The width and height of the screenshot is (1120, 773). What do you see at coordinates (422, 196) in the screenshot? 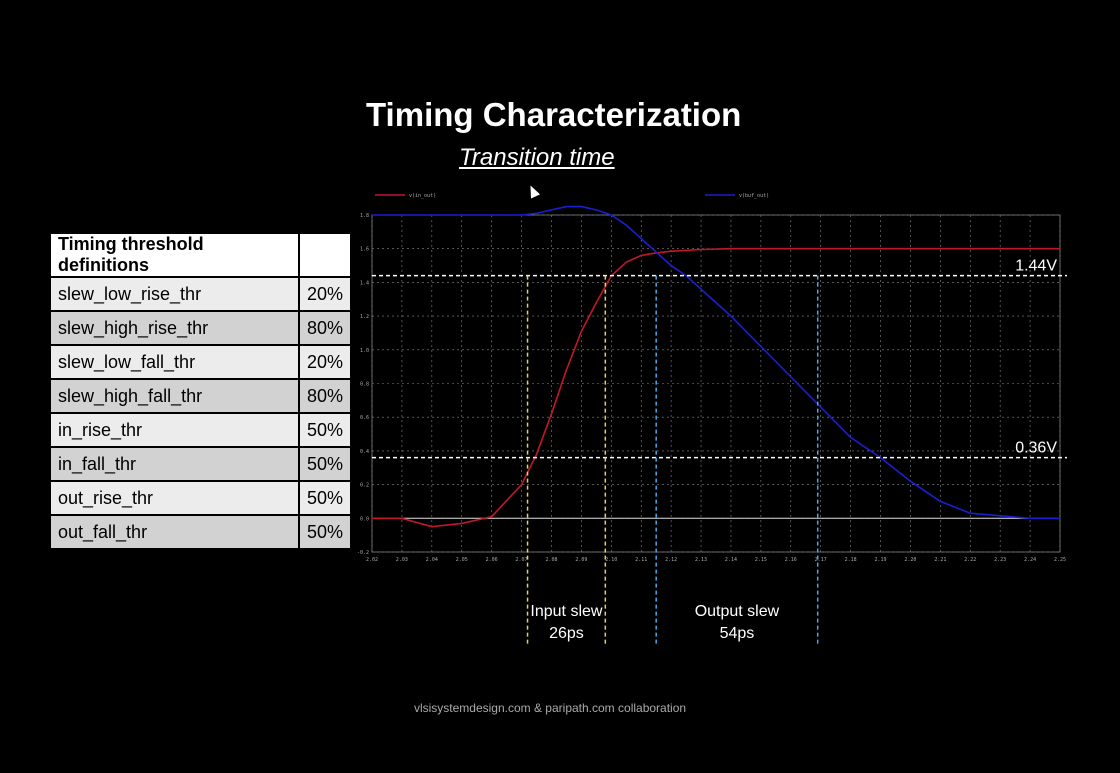
I see `legend-label: v(in_out)` at bounding box center [422, 196].